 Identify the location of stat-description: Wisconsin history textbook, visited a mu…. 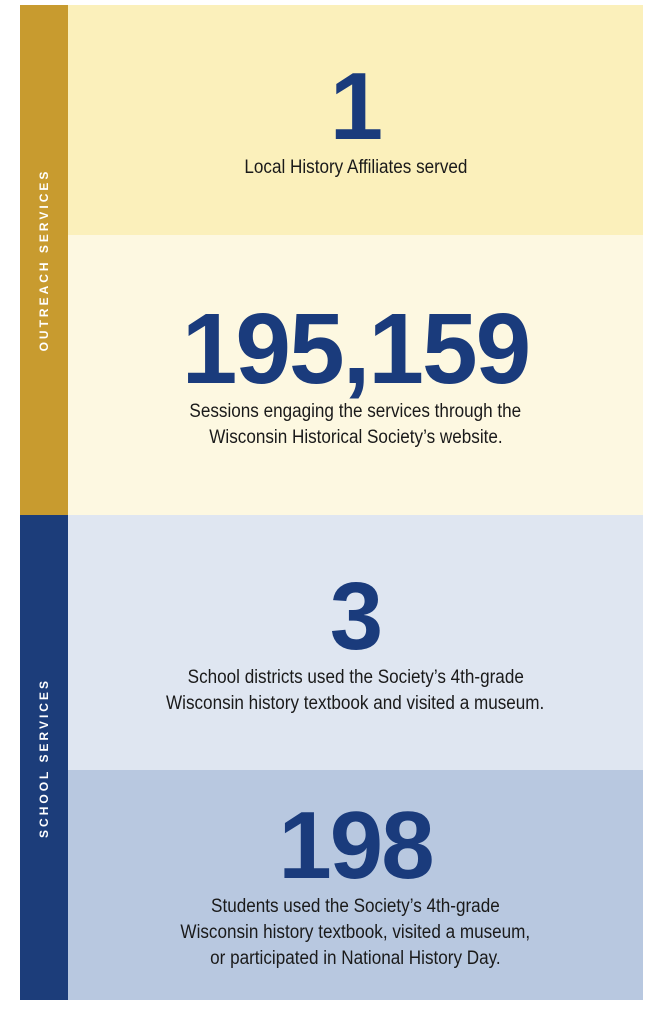
(355, 932).